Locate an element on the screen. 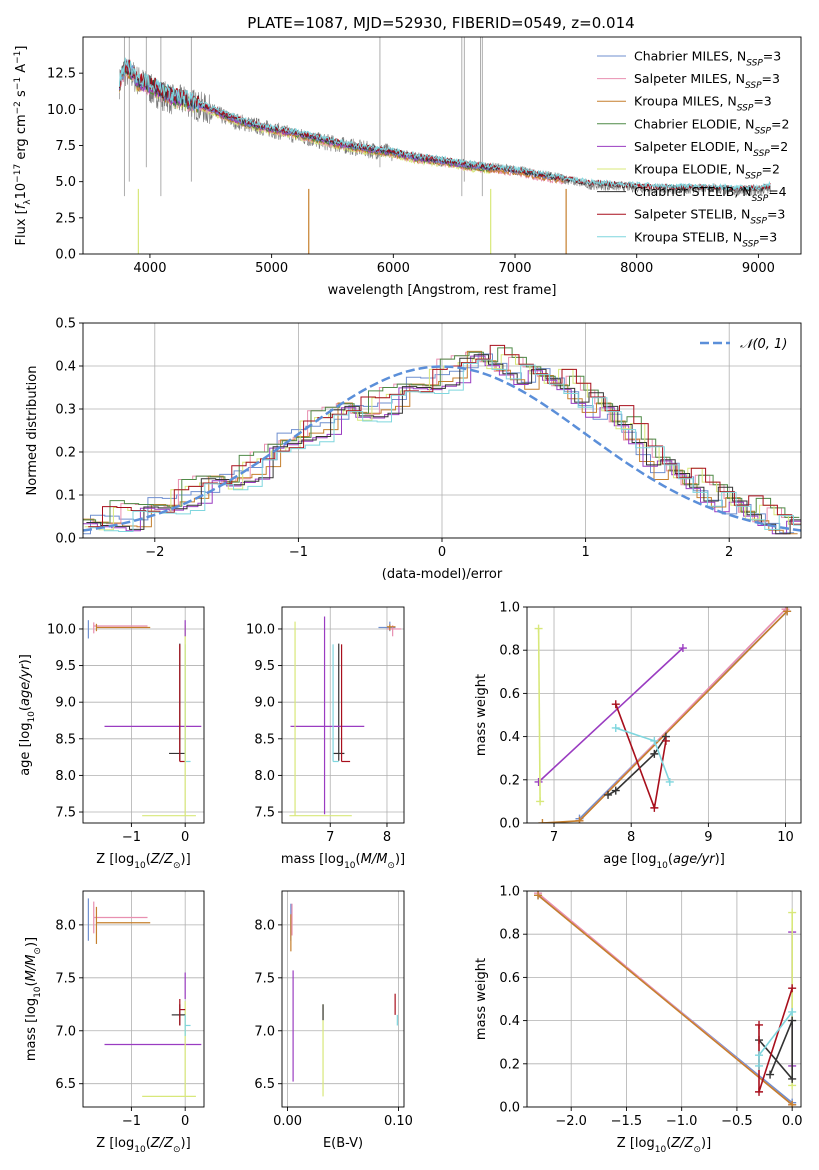  model-spectrum-kroupa-stelib is located at coordinates (445, 124).